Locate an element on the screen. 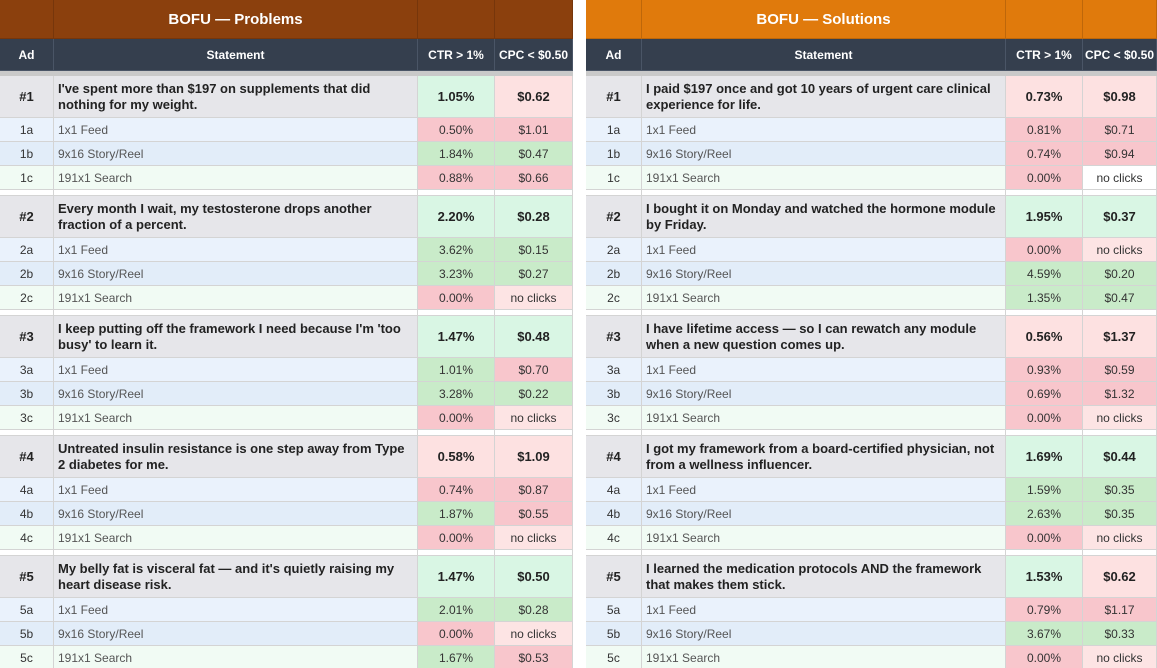 The width and height of the screenshot is (1157, 668). variant-ctr: 0.88% is located at coordinates (456, 178).